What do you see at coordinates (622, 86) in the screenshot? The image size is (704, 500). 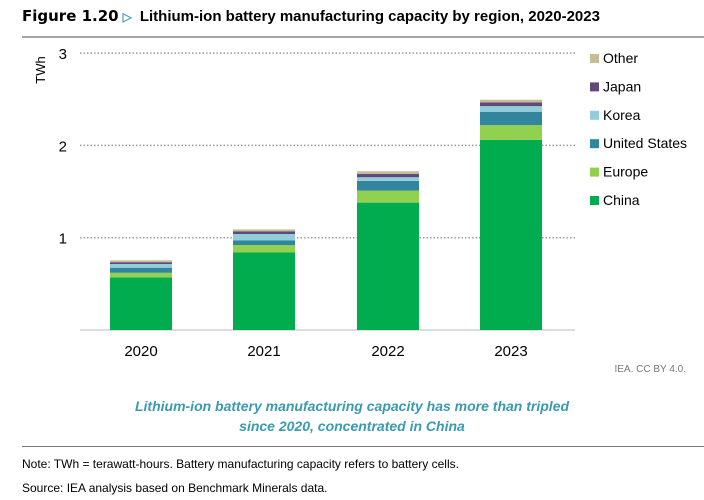 I see `legend-label: Japan` at bounding box center [622, 86].